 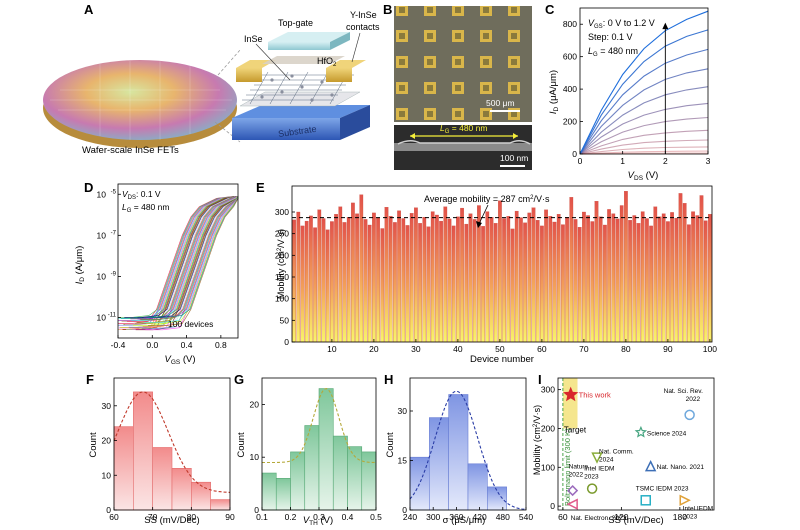 I want to click on e-xtick-label-2: 30, so click(x=416, y=349).